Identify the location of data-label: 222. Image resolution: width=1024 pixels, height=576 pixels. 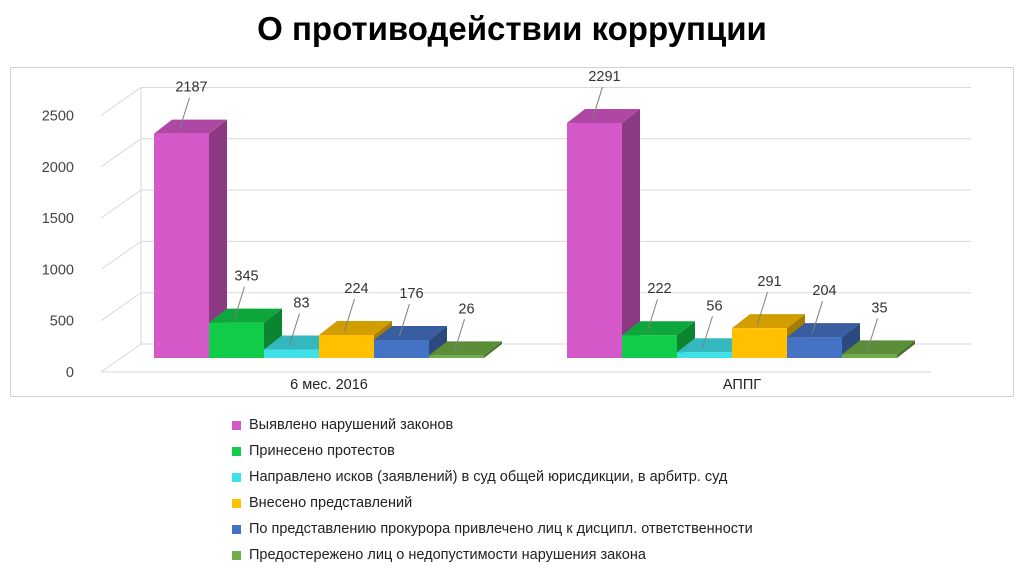
(659, 289).